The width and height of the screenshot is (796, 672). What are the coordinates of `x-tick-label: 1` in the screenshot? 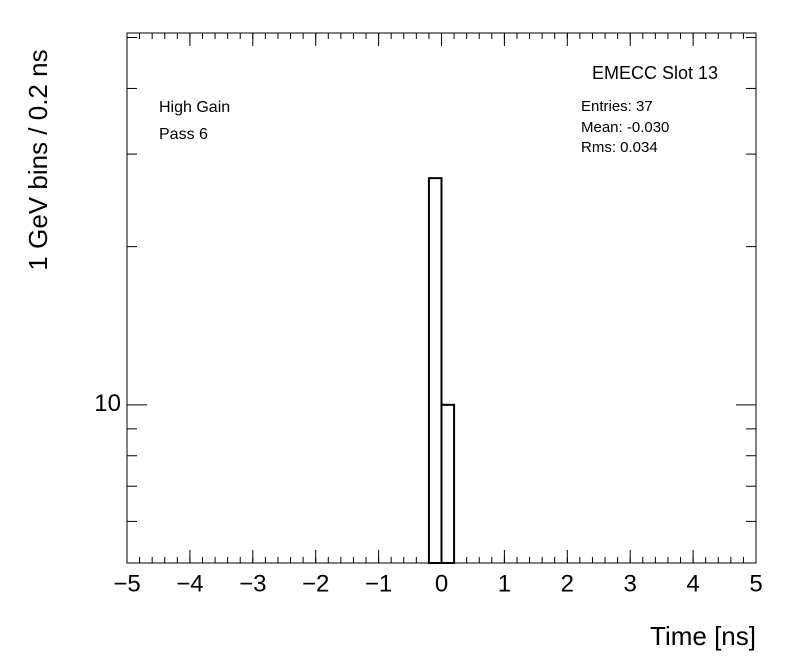 It's located at (504, 583).